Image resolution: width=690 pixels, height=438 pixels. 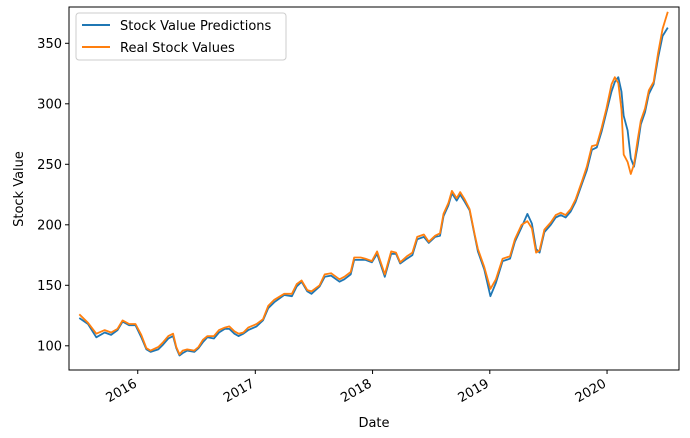 What do you see at coordinates (196, 26) in the screenshot?
I see `legend-label-predictions: Stock Value Predictions` at bounding box center [196, 26].